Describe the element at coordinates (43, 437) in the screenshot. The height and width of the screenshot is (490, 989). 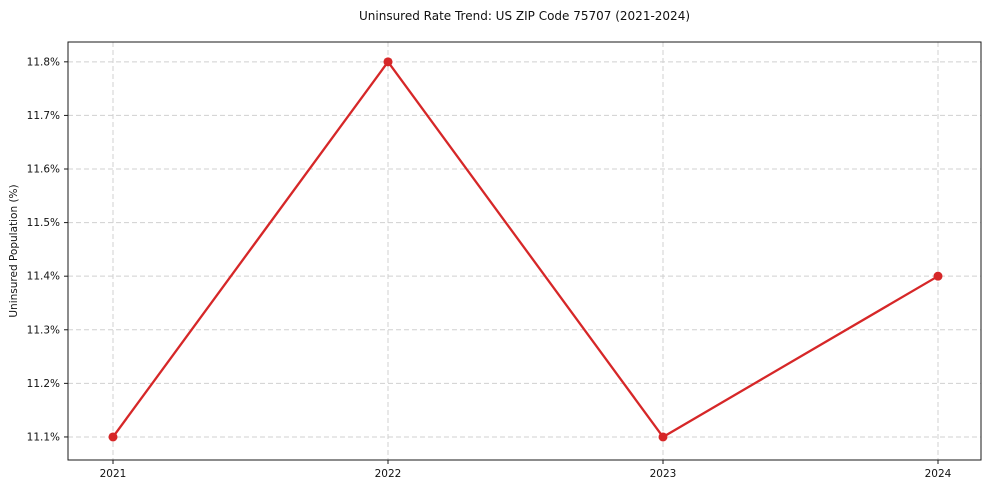
I see `y-tick-label: 11.1%` at that location.